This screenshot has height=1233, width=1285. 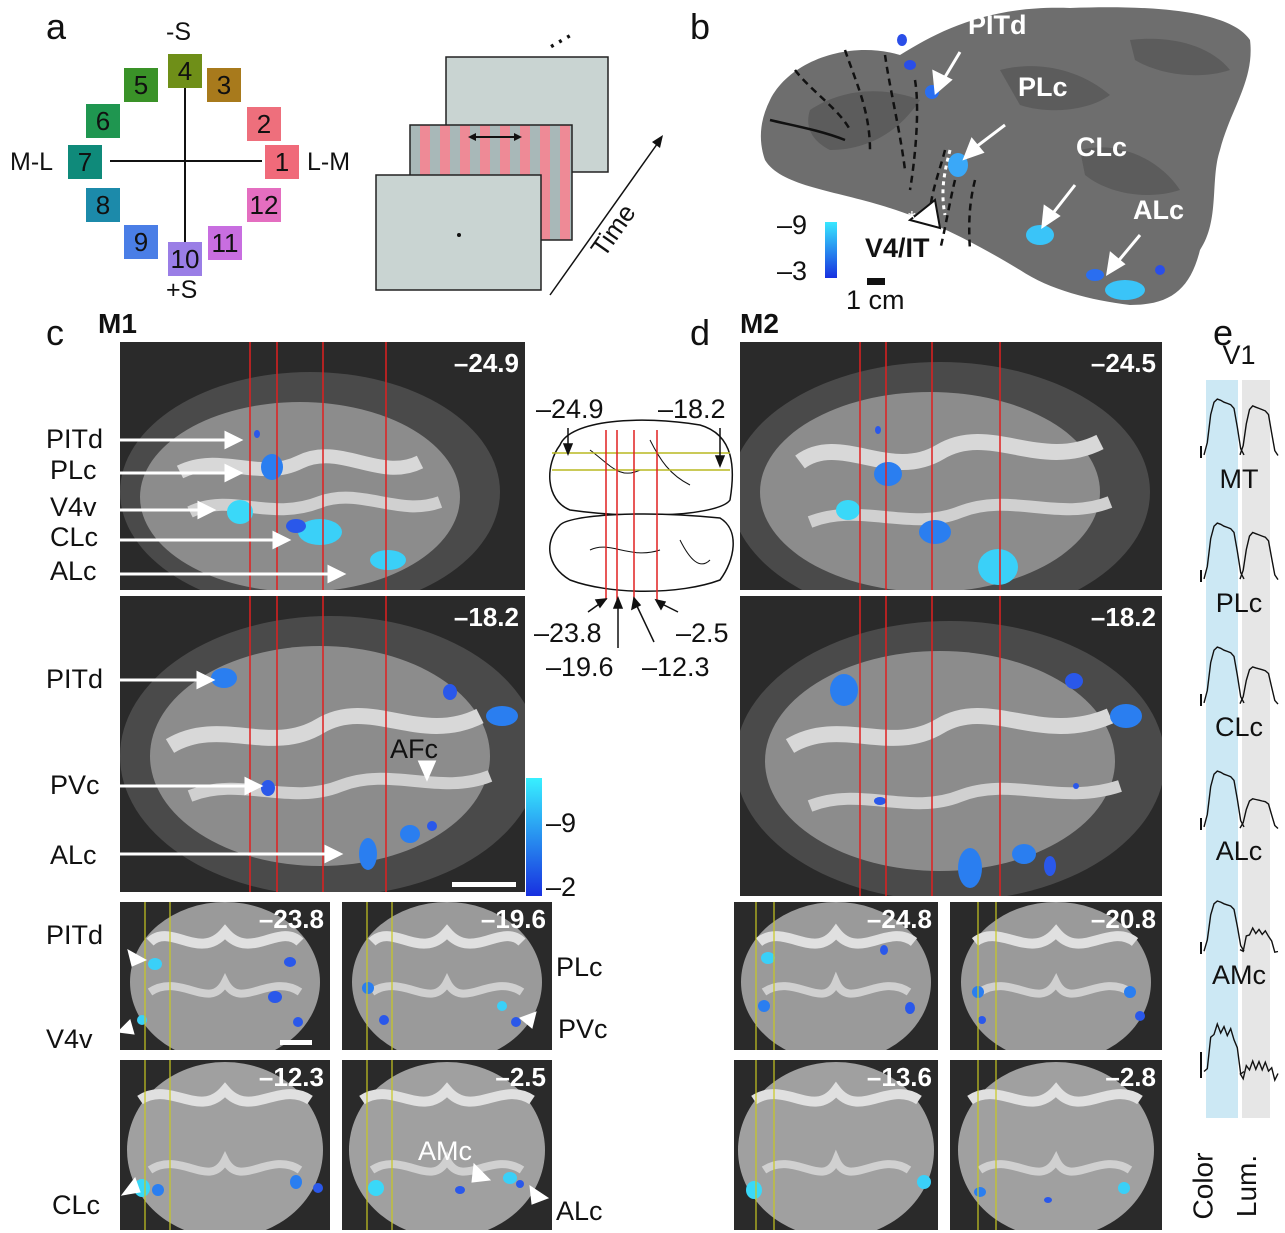 I want to click on m1-coronal-2: –19.6, so click(x=447, y=976).